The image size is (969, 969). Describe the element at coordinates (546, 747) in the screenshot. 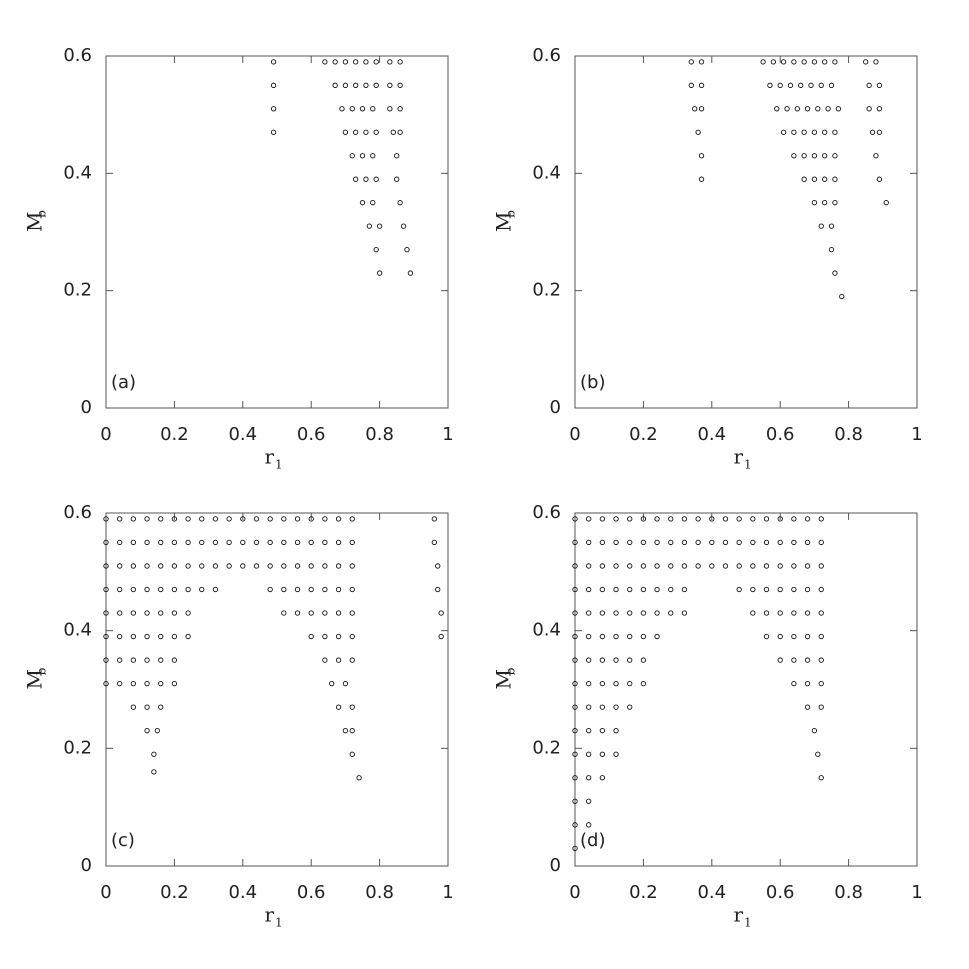

I see `y-tick-label: 0.2` at that location.